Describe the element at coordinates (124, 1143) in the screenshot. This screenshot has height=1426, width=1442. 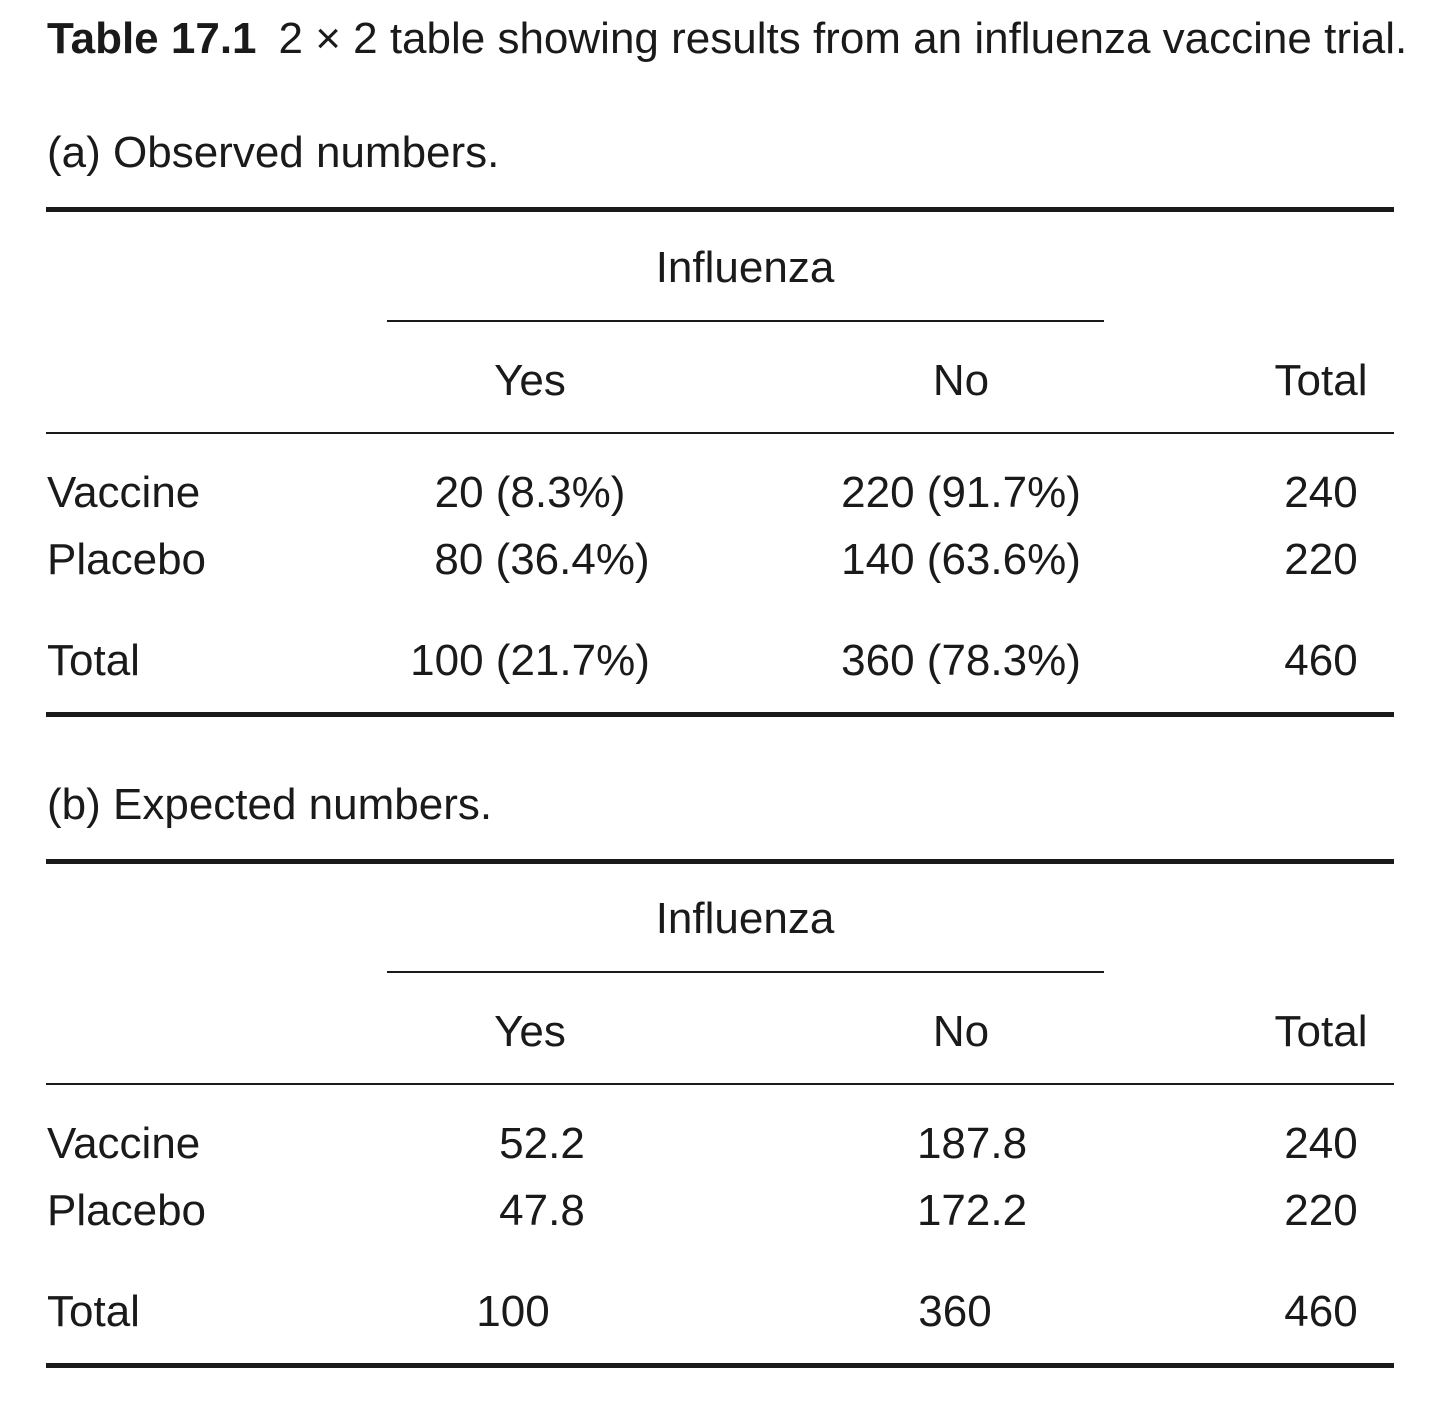
I see `expected-row-label: Vaccine` at that location.